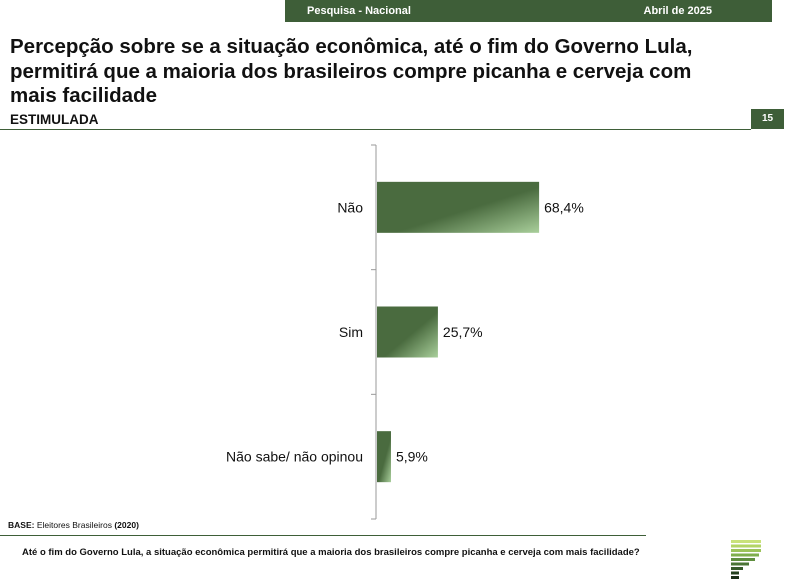 This screenshot has height=588, width=786. What do you see at coordinates (54, 119) in the screenshot?
I see `page-subtitle: ESTIMULADA` at bounding box center [54, 119].